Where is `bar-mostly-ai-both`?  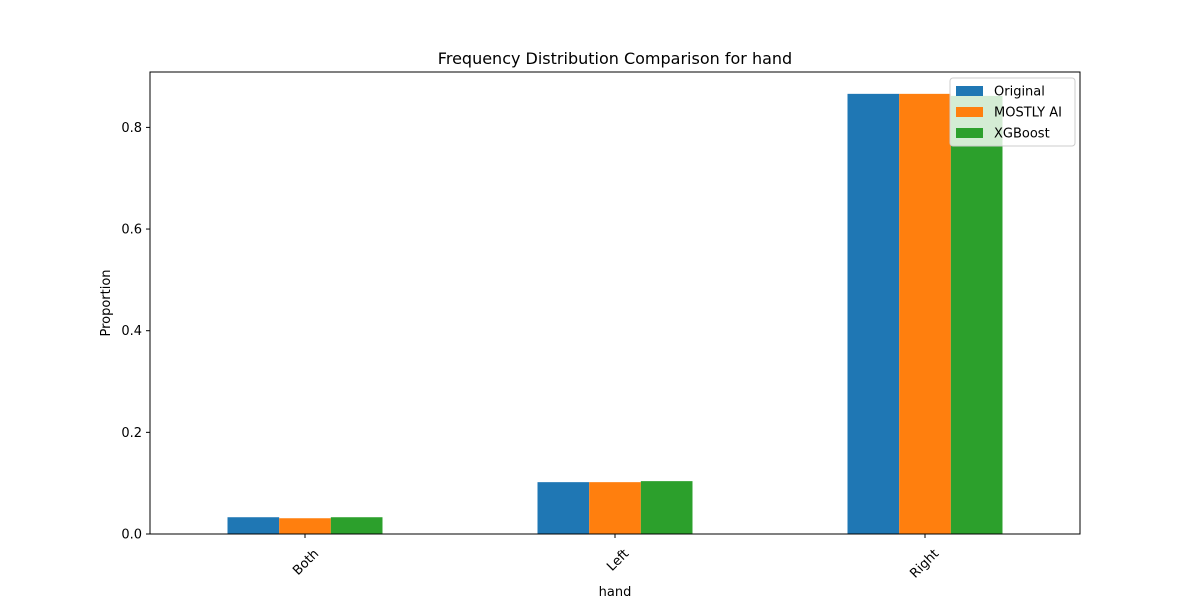 bar-mostly-ai-both is located at coordinates (305, 526).